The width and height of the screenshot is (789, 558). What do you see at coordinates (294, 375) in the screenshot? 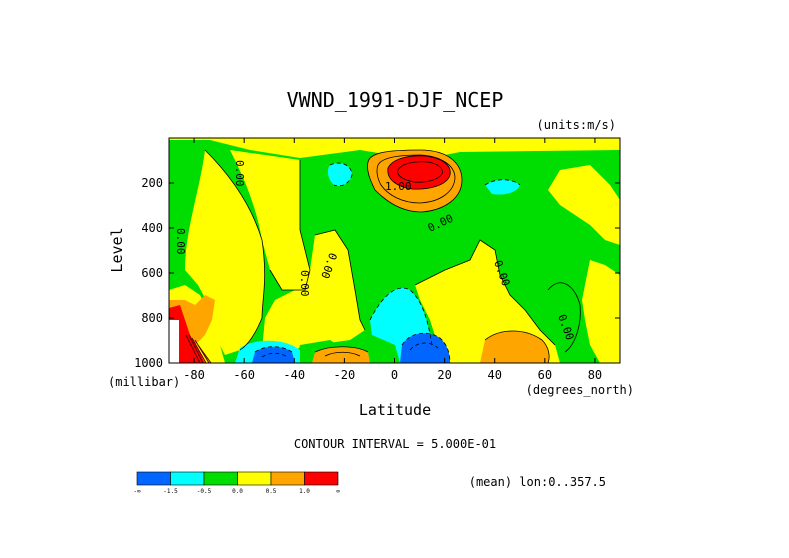
I see `x-tick-label: -40` at bounding box center [294, 375].